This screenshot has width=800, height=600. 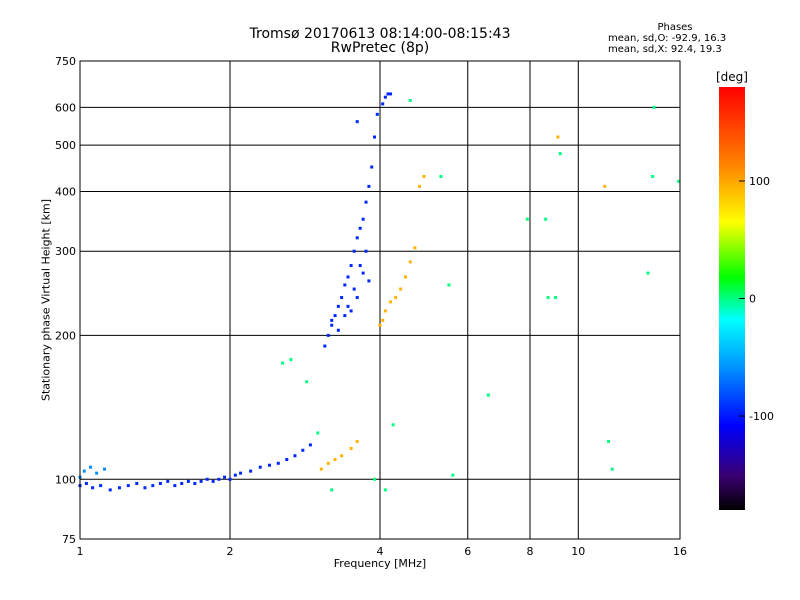 I want to click on y-tick-label: 600, so click(x=65, y=107).